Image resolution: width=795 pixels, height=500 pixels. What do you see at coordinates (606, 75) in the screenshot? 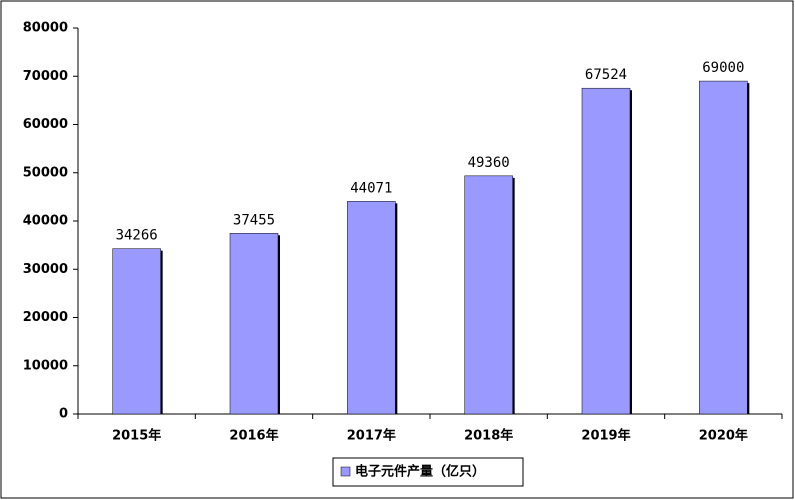
I see `value-label: 67524` at bounding box center [606, 75].